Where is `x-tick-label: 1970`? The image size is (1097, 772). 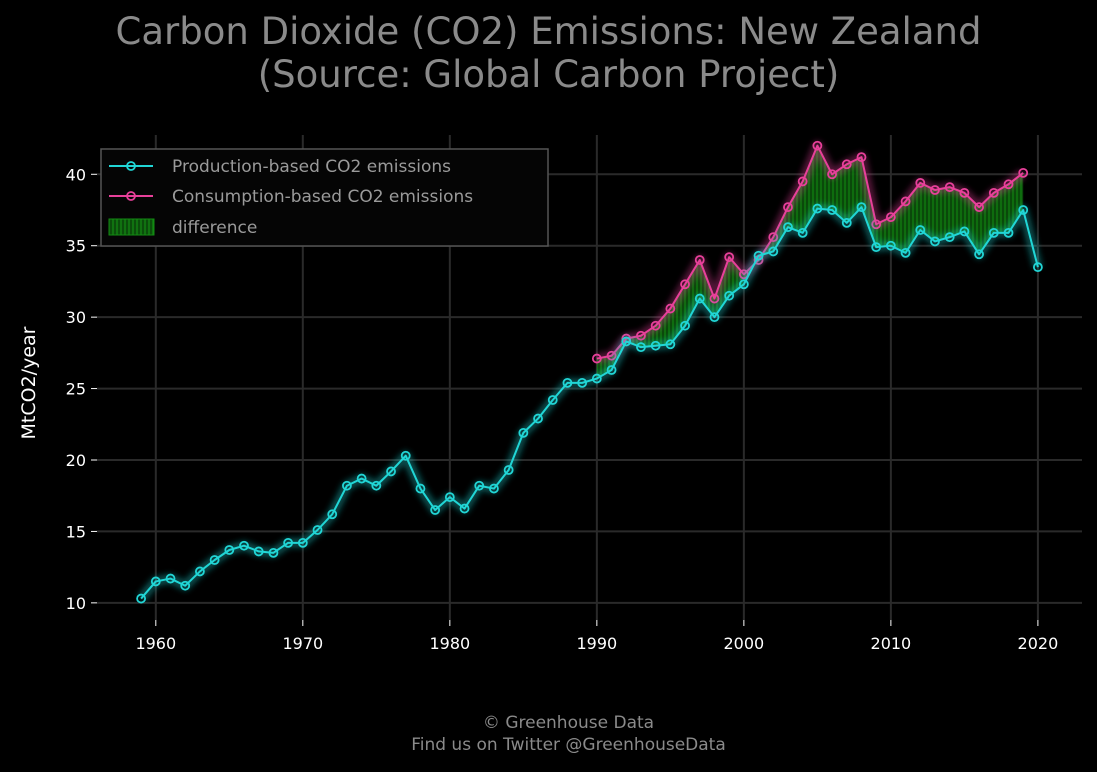
x-tick-label: 1970 is located at coordinates (302, 643).